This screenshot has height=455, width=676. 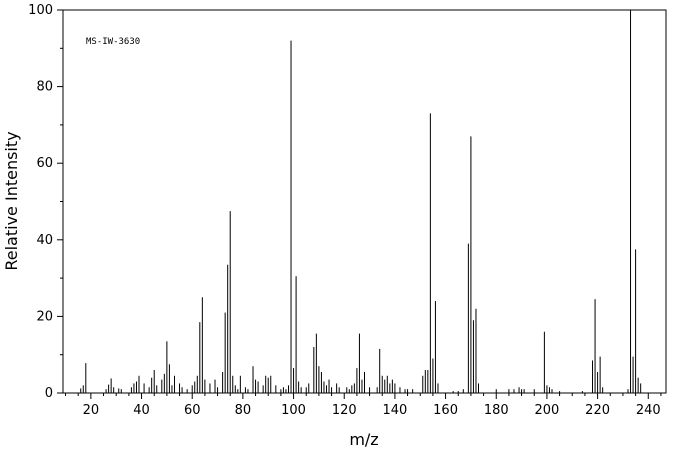 What do you see at coordinates (44, 240) in the screenshot?
I see `y-tick-label: 40` at bounding box center [44, 240].